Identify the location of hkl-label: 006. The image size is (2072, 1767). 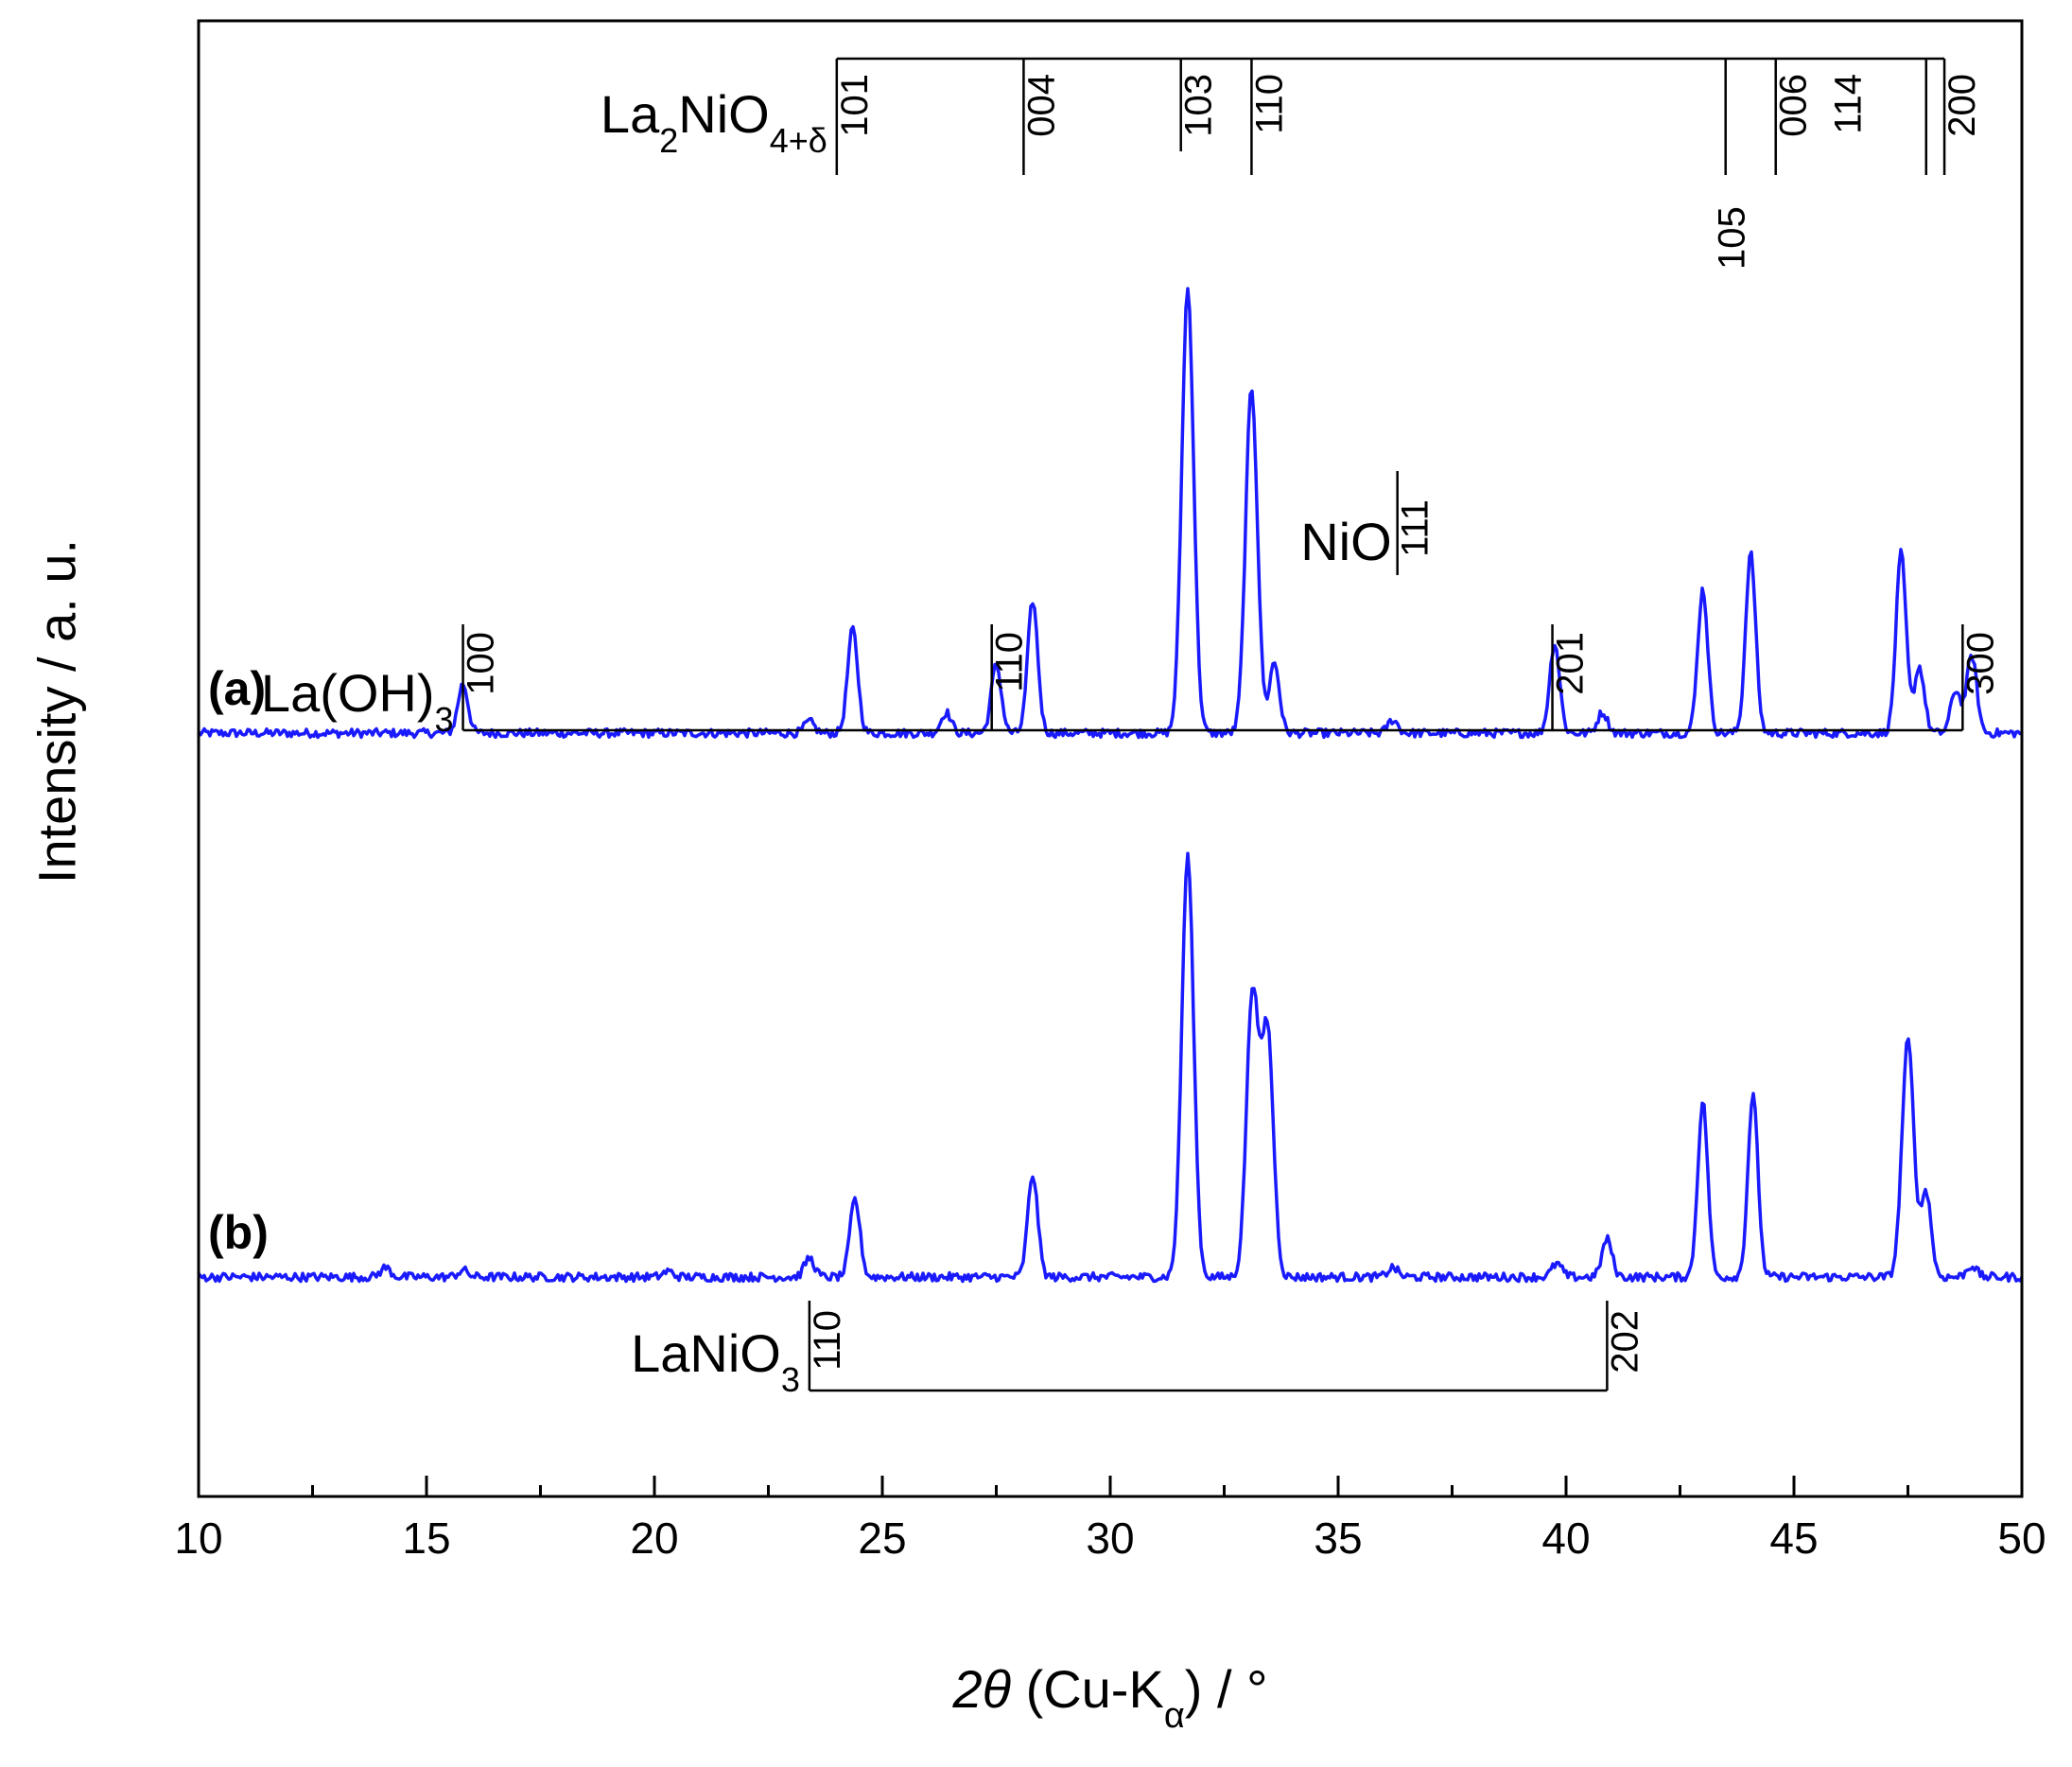
(1794, 105).